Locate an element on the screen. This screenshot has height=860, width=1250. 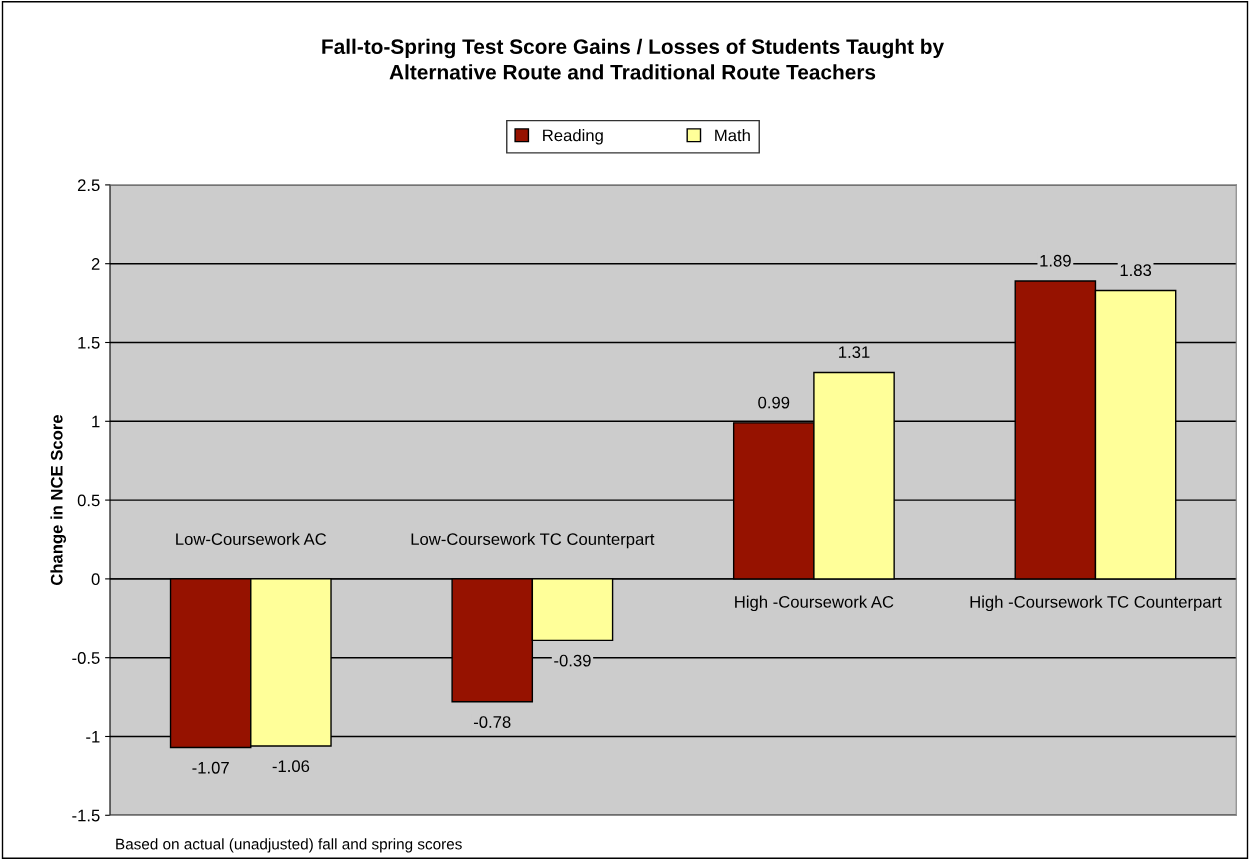
y-axis-title: Change in NCE Score is located at coordinates (58, 500).